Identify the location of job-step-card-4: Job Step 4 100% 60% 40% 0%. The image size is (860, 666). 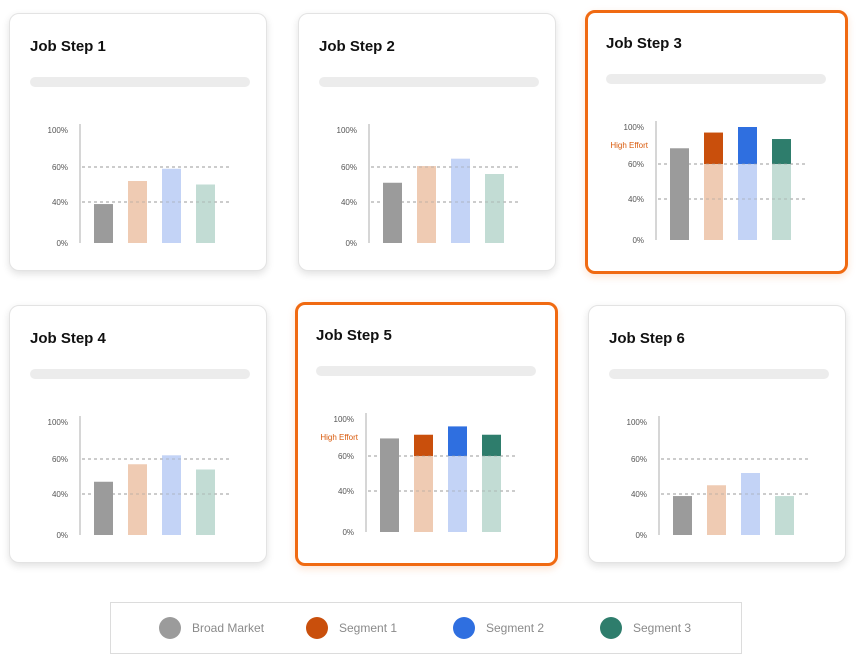
(138, 434).